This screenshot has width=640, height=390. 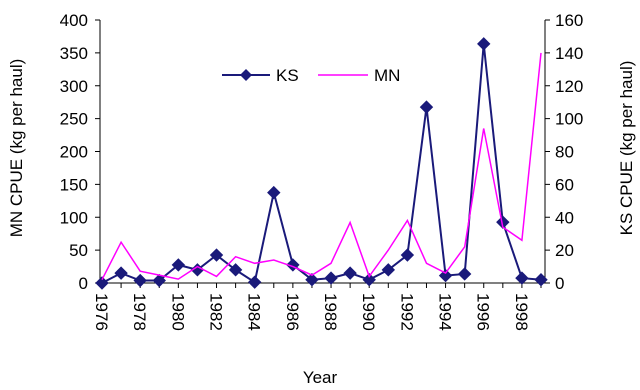 I want to click on legend-label-mn: MN, so click(x=387, y=75).